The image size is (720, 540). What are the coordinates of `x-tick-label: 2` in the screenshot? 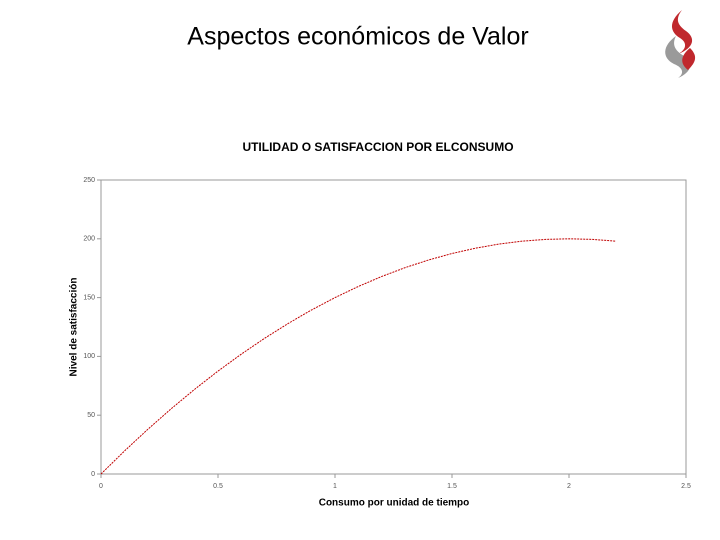 It's located at (569, 486).